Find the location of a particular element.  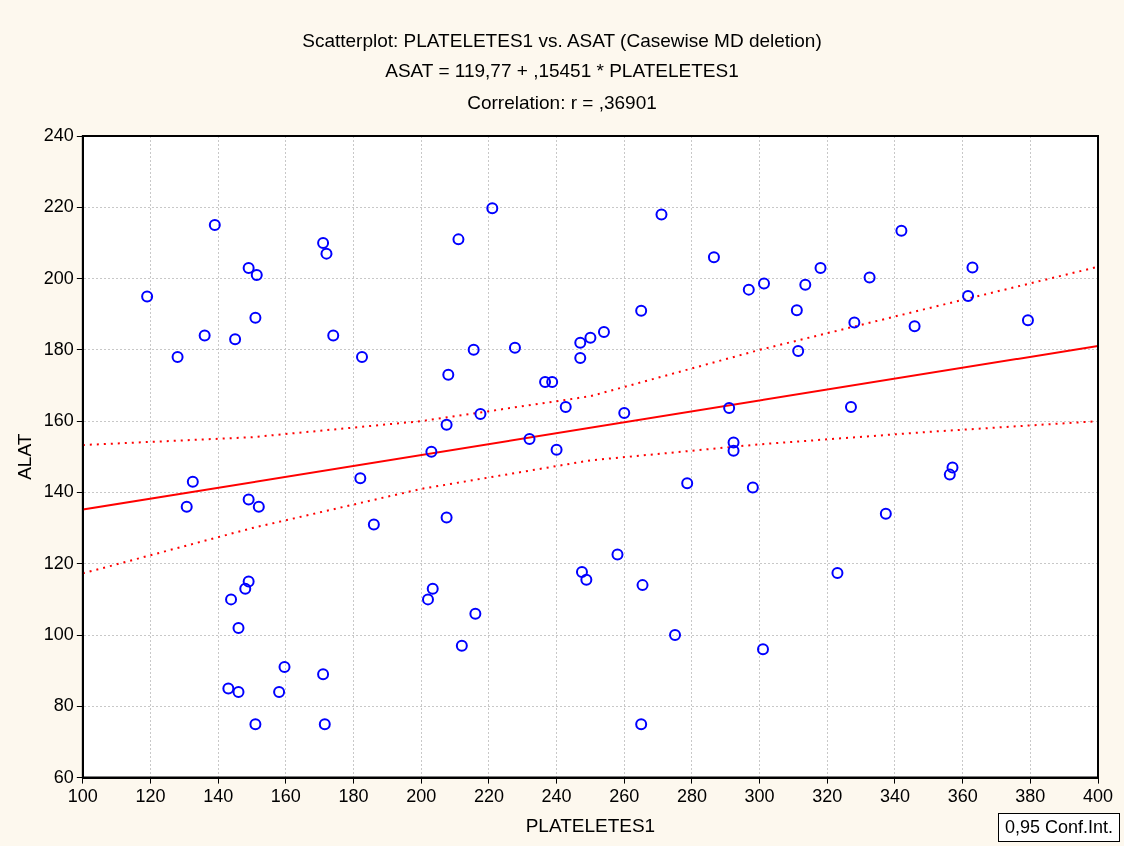

y-tick-label: 120 is located at coordinates (58, 562).